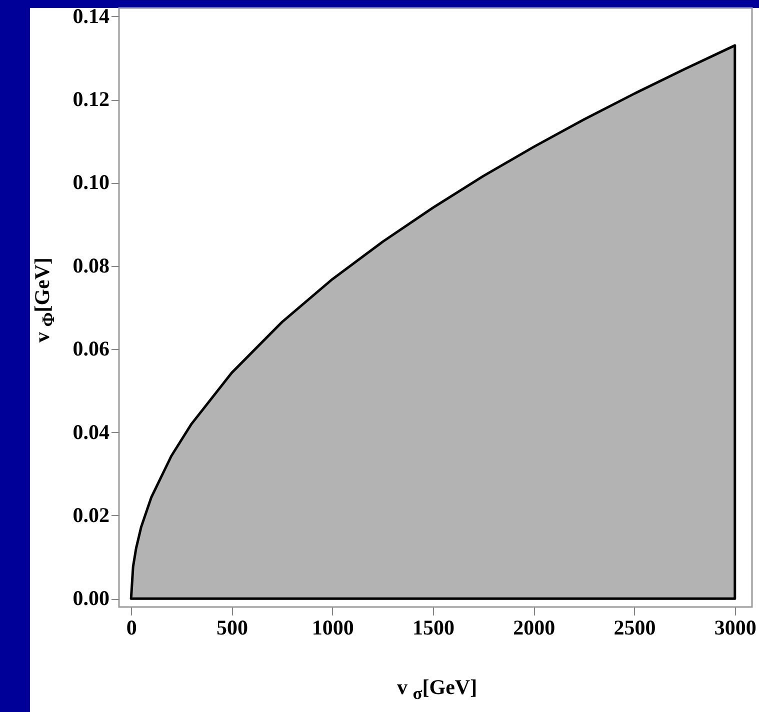  Describe the element at coordinates (91, 348) in the screenshot. I see `y-tick-label: 0.06` at that location.